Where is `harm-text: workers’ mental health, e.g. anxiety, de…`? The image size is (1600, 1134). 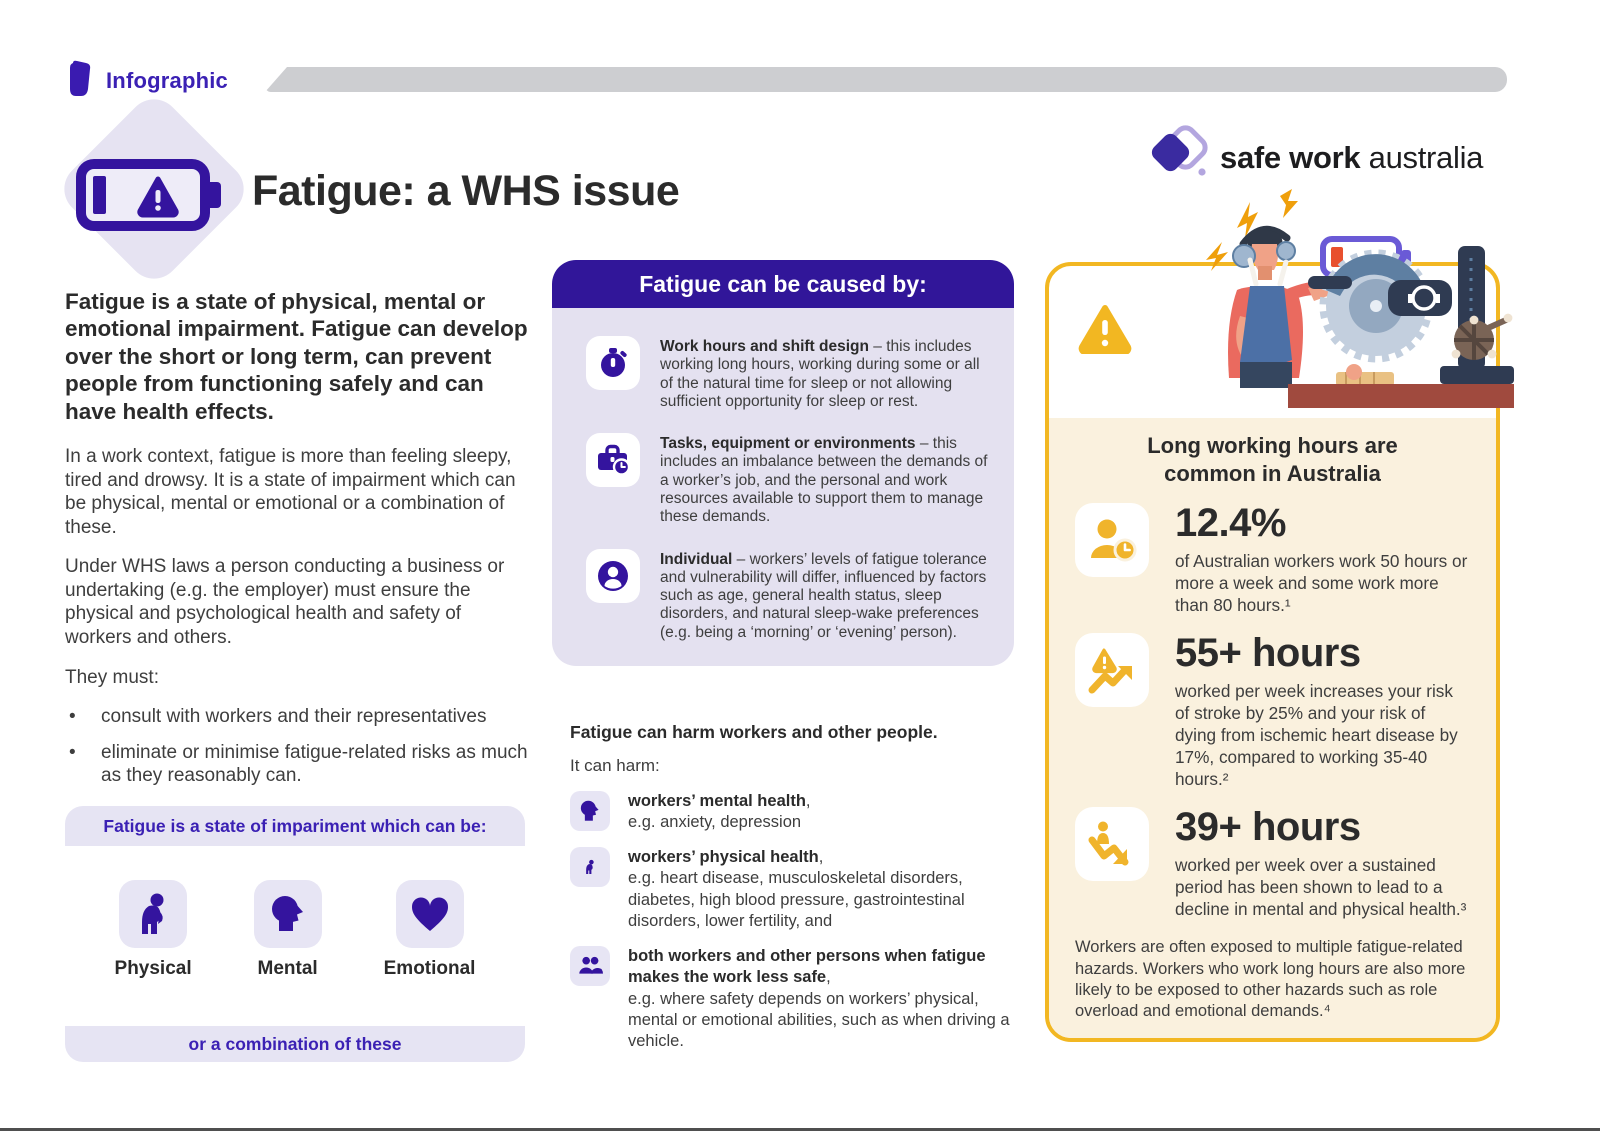 harm-text: workers’ mental health, e.g. anxiety, de… is located at coordinates (719, 812).